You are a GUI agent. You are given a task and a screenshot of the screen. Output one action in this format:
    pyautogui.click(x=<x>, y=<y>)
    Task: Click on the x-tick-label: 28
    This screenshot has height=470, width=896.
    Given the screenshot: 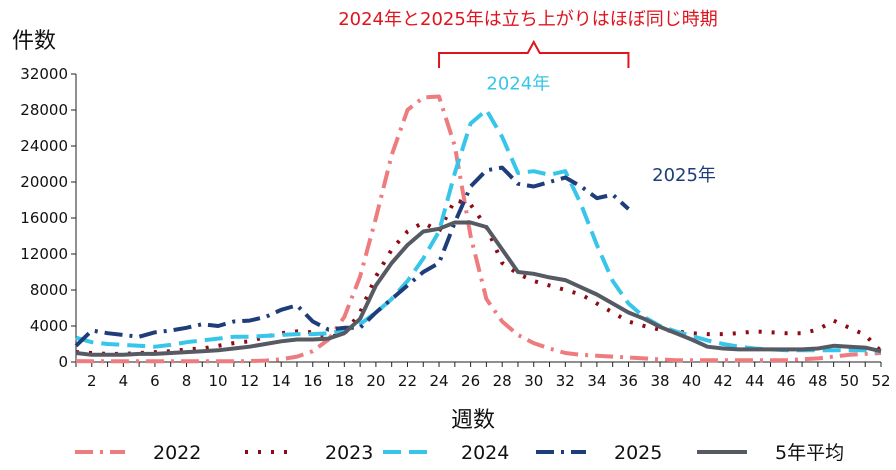 What is the action you would take?
    pyautogui.click(x=502, y=381)
    